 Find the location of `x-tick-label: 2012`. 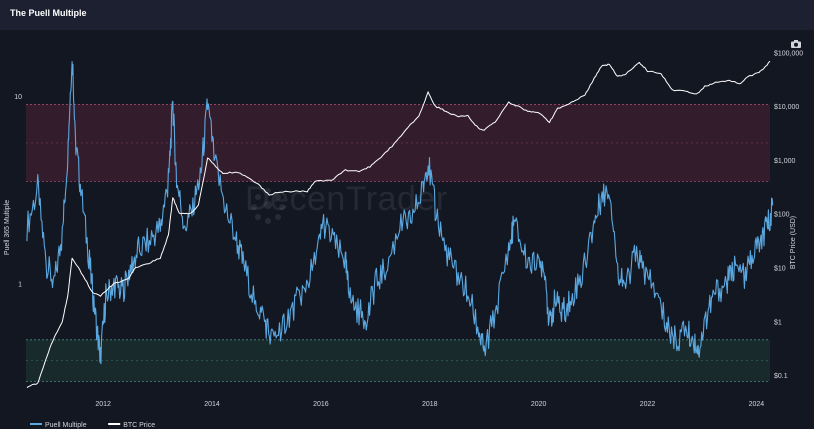

x-tick-label: 2012 is located at coordinates (103, 404).